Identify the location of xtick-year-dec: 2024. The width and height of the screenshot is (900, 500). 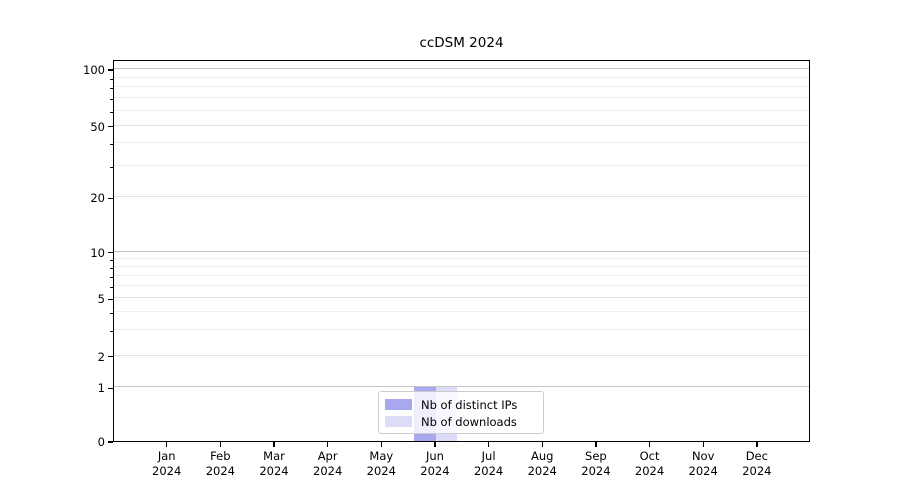
(757, 471).